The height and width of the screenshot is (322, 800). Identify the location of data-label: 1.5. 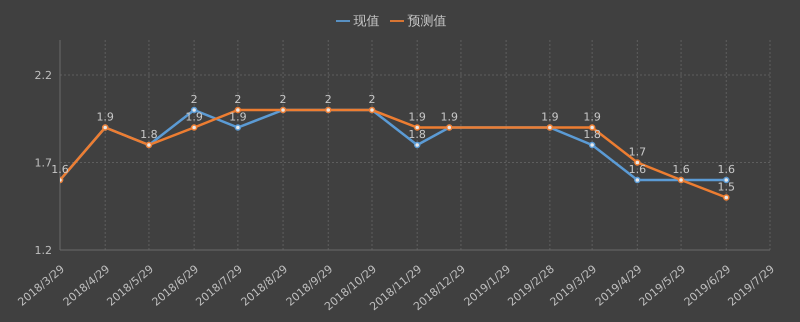
(727, 187).